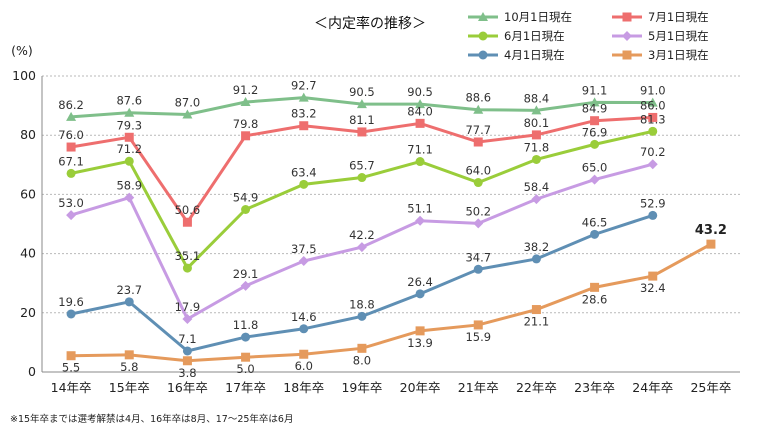 The width and height of the screenshot is (760, 432). Describe the element at coordinates (246, 124) in the screenshot. I see `data-label: 79.8` at that location.